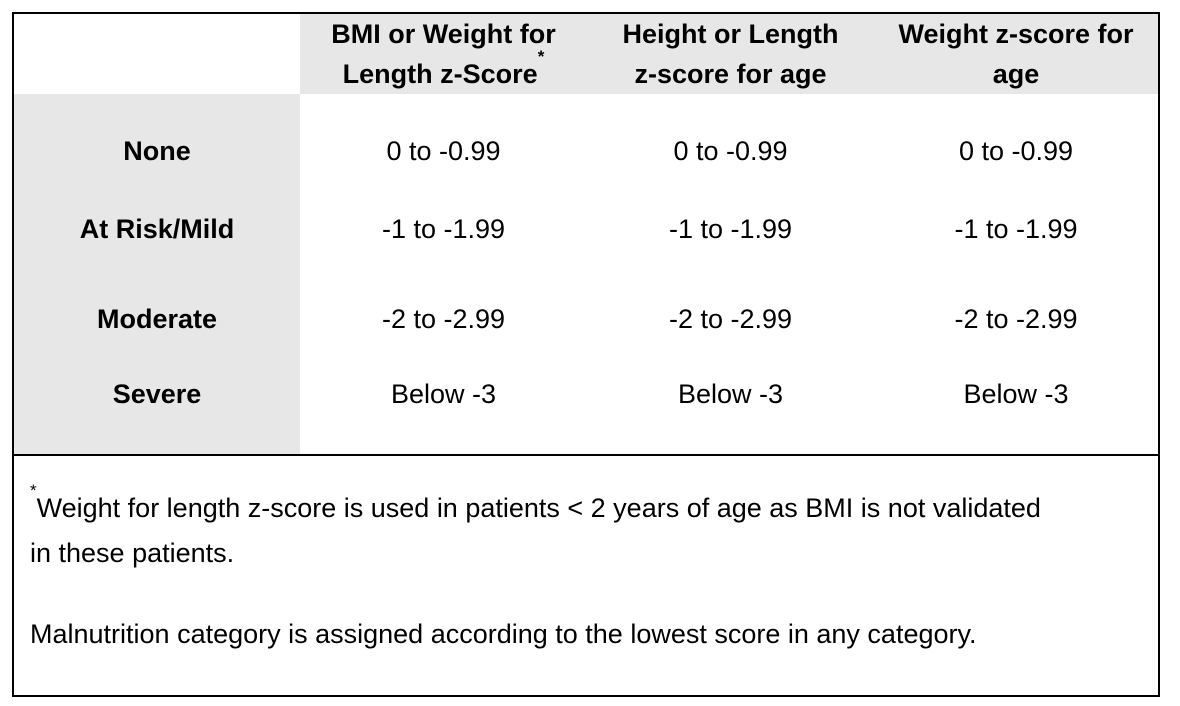  I want to click on column-header-weight: Weight z-score for age, so click(1016, 54).